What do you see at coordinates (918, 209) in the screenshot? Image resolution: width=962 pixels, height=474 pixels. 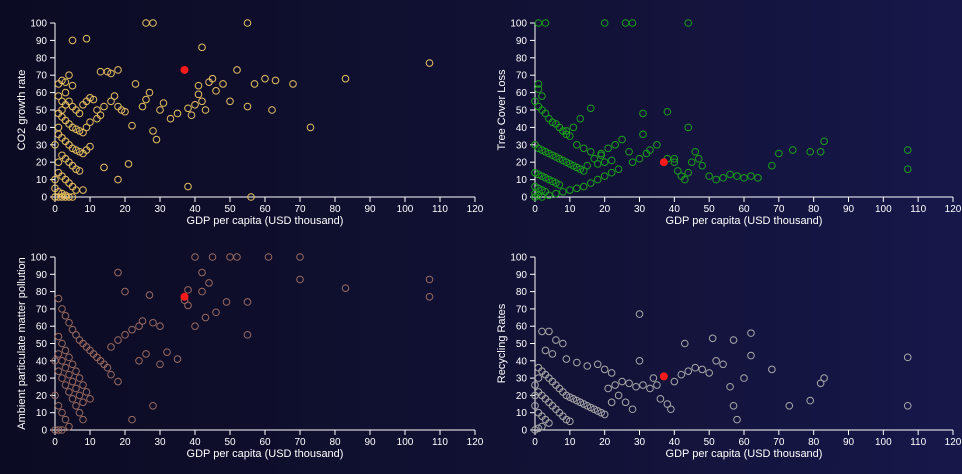 I see `x-tick-label: 110` at bounding box center [918, 209].